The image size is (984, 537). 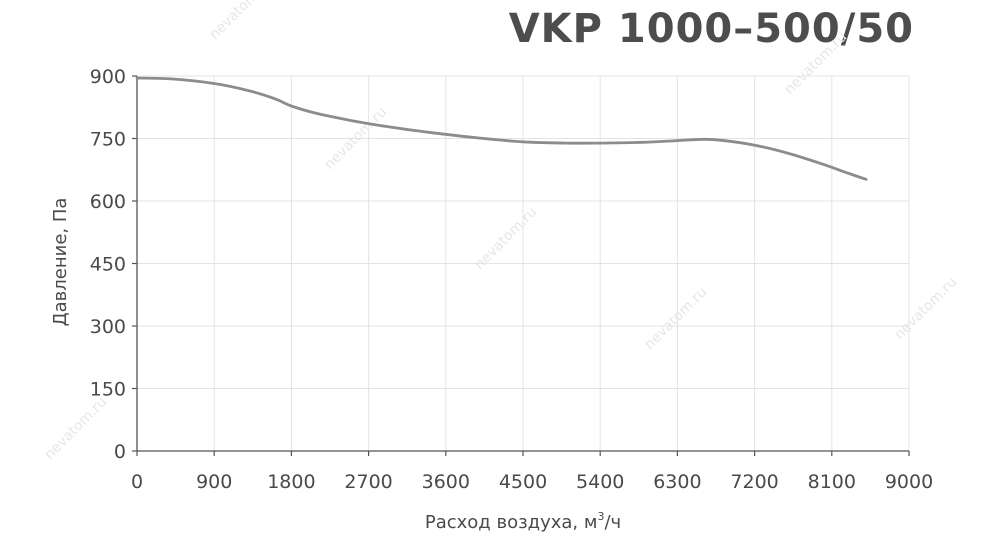 I want to click on x-tick-label: 0, so click(x=137, y=482).